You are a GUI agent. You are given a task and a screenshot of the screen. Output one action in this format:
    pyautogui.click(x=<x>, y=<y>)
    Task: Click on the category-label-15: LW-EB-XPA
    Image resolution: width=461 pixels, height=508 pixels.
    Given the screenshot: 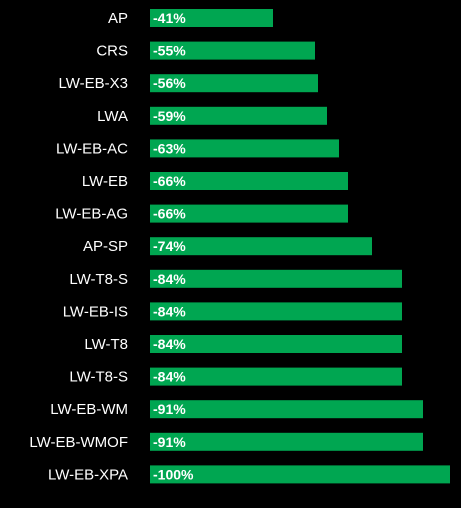 What is the action you would take?
    pyautogui.click(x=88, y=474)
    